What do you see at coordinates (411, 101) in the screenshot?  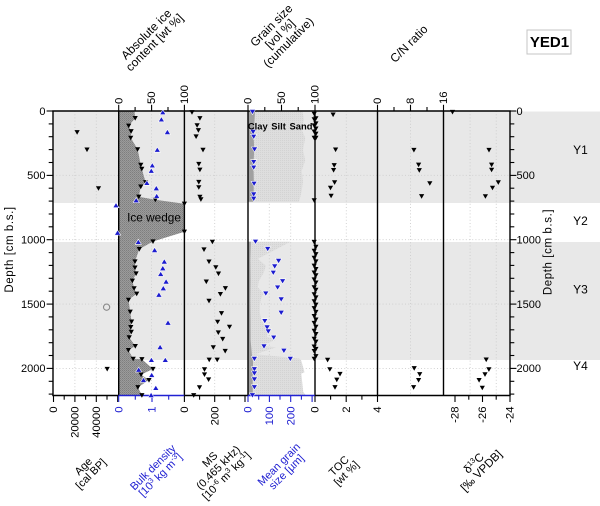 I see `svg-text: 8` at bounding box center [411, 101].